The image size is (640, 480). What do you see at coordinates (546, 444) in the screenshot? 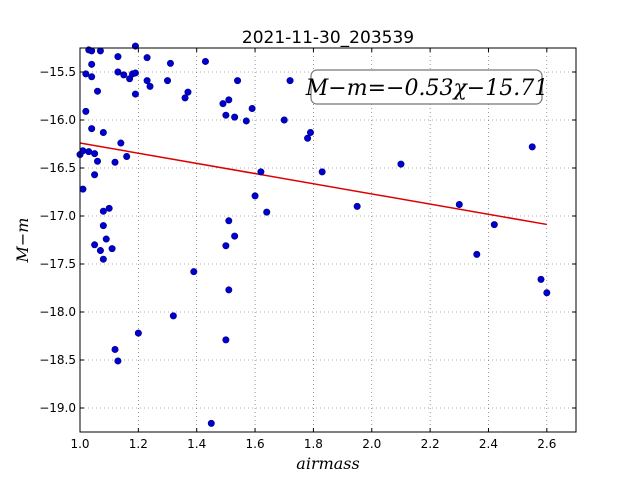
I see `x-tick-label: 2.6` at bounding box center [546, 444].